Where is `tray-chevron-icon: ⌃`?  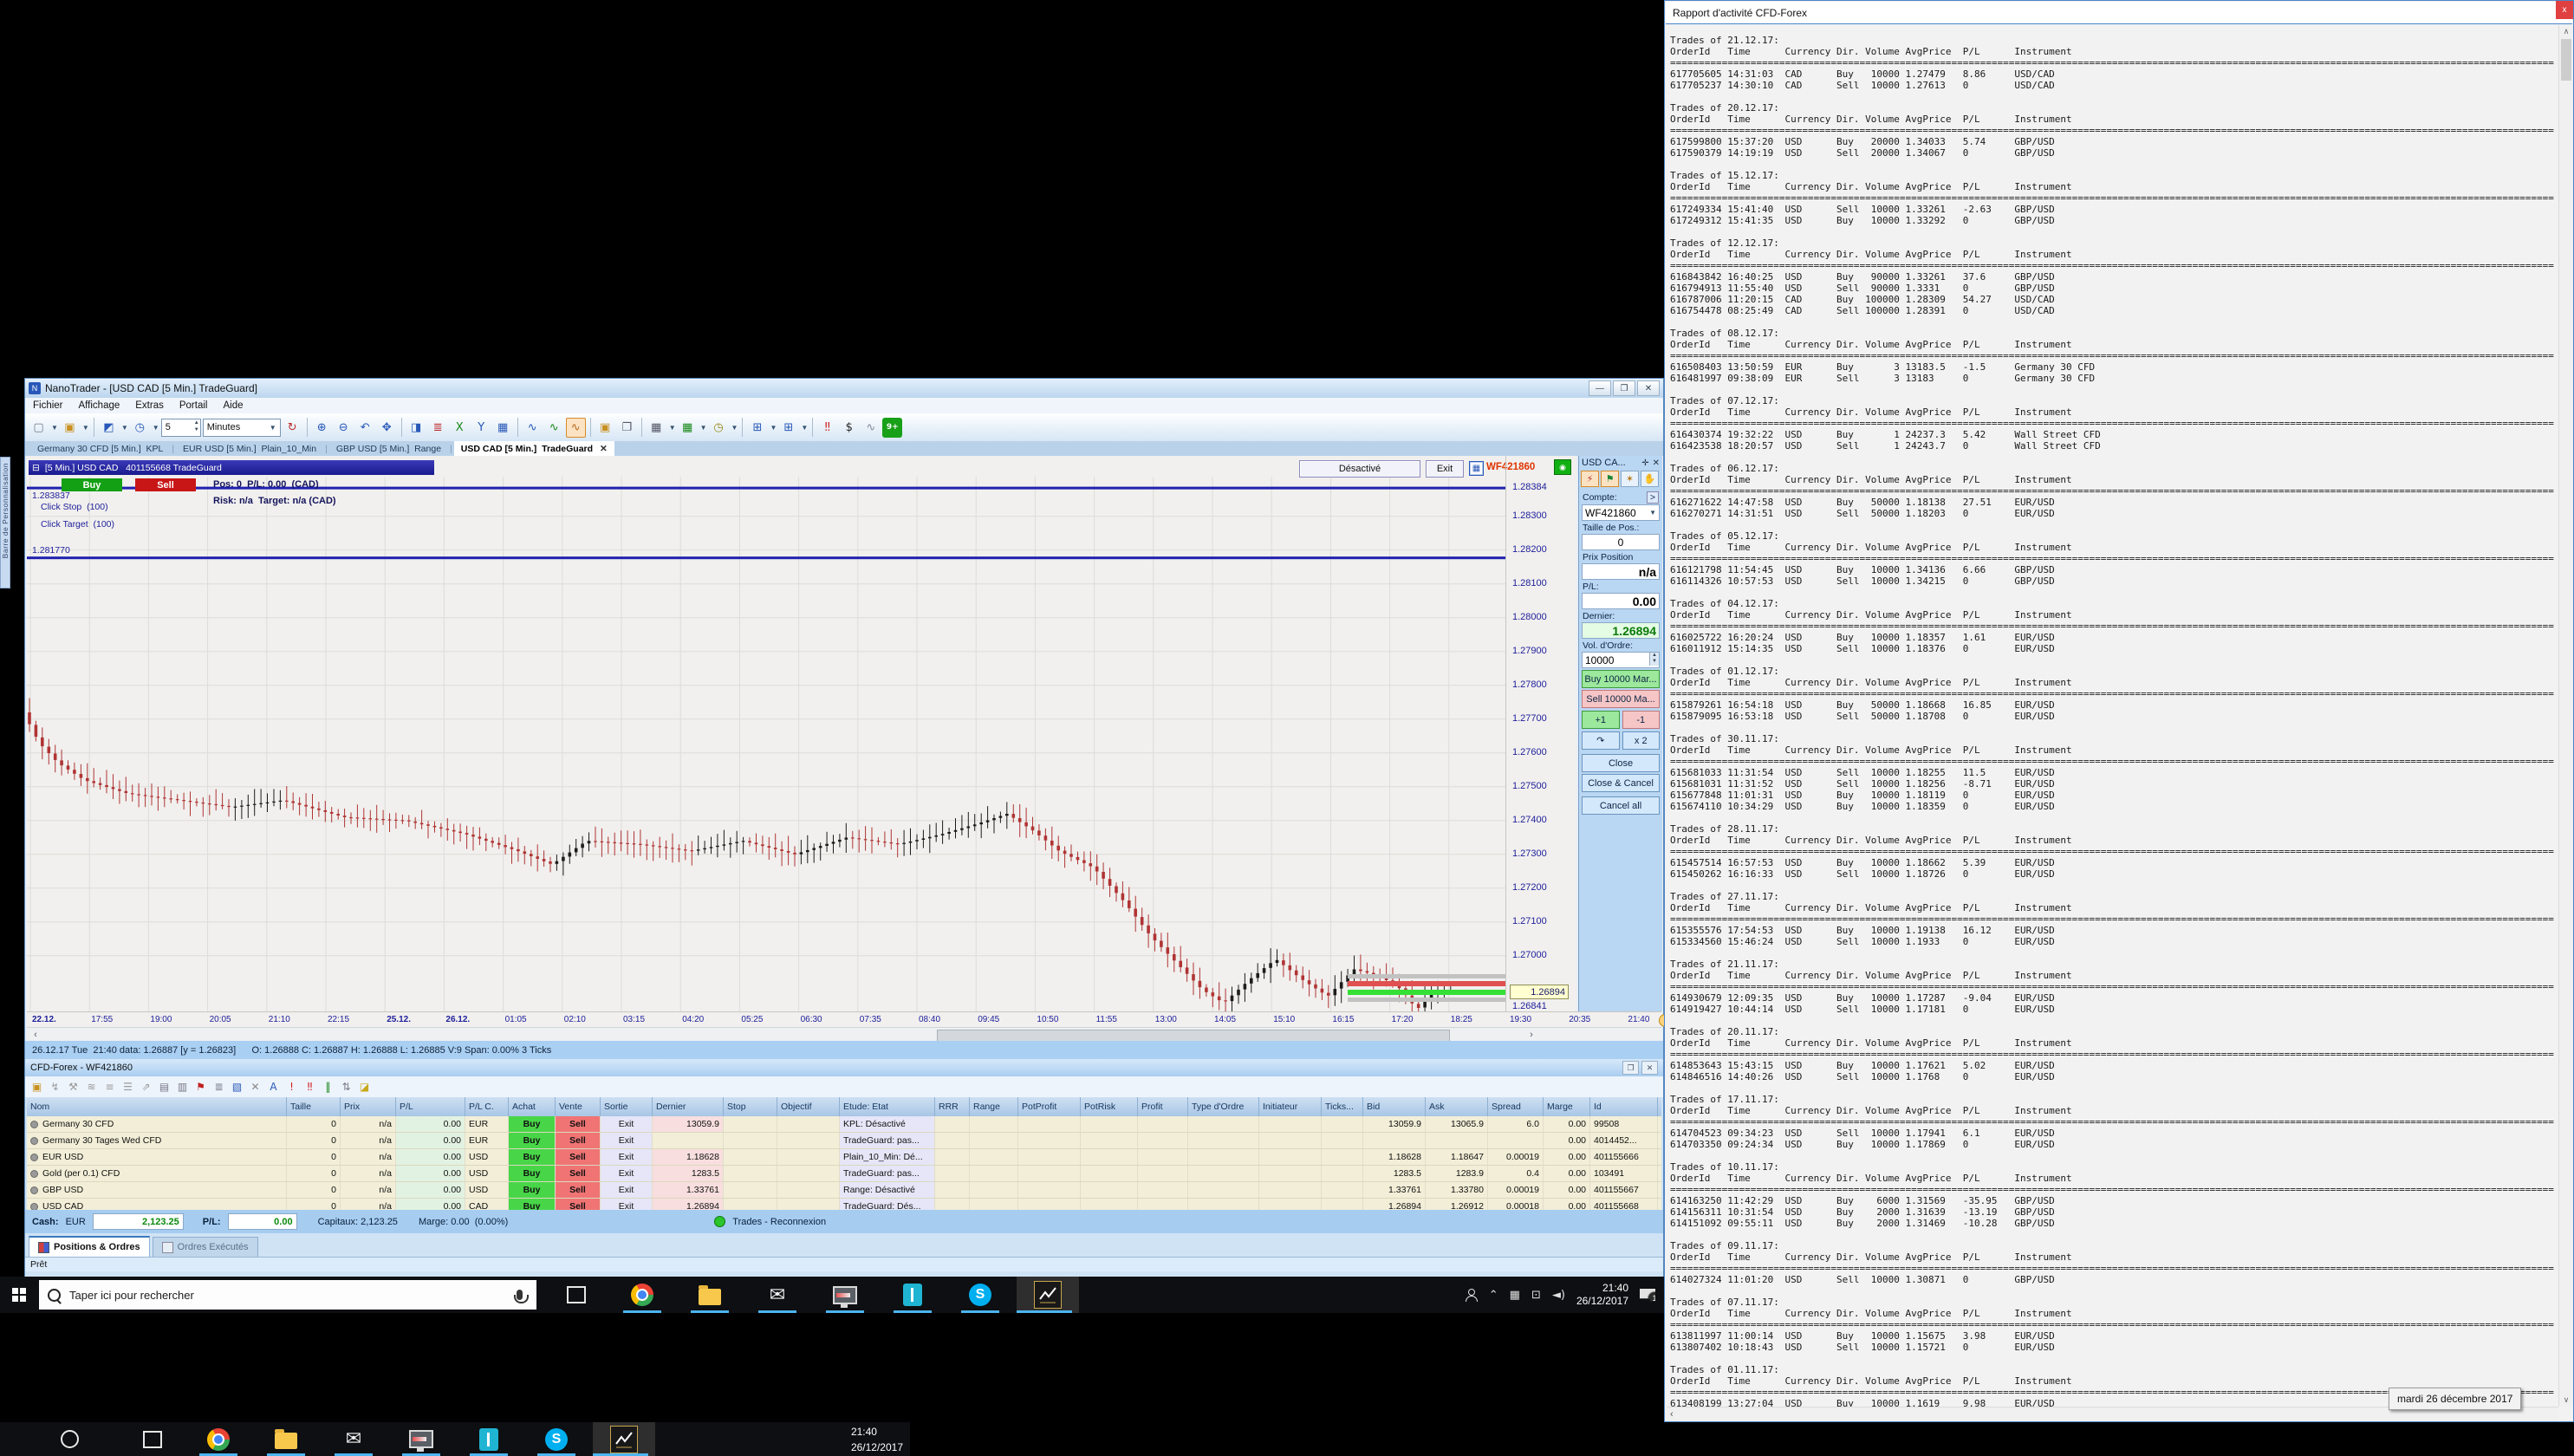 tray-chevron-icon: ⌃ is located at coordinates (1493, 1295).